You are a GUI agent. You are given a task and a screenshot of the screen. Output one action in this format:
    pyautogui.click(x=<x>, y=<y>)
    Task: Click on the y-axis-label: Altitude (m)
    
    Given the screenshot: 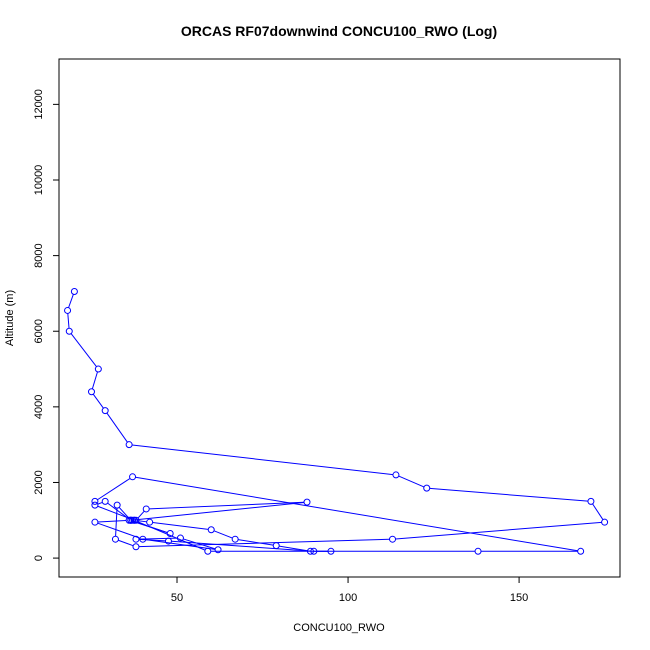 What is the action you would take?
    pyautogui.click(x=10, y=318)
    